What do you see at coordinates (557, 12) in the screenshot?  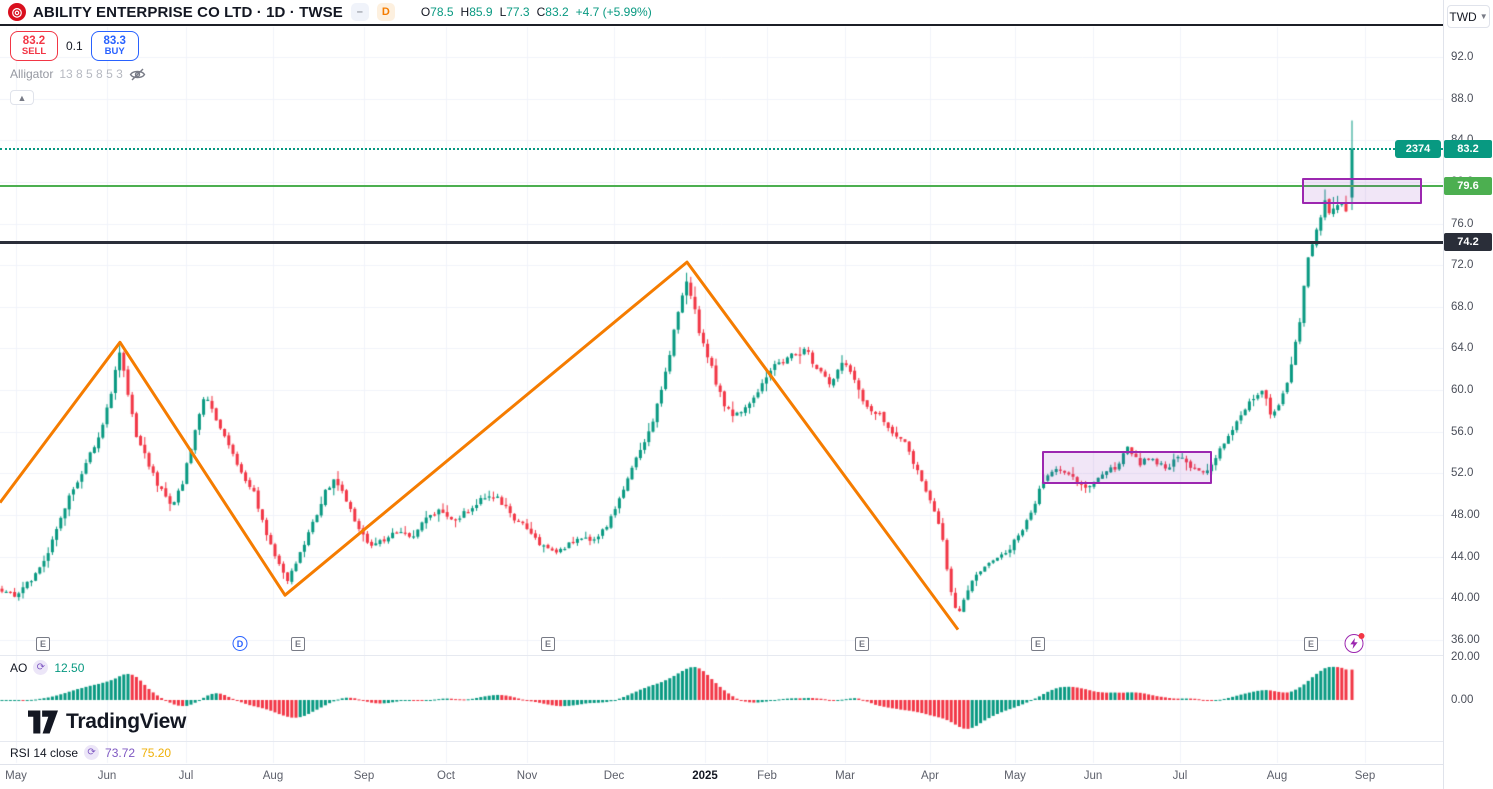 I see `close-value: 83.2` at bounding box center [557, 12].